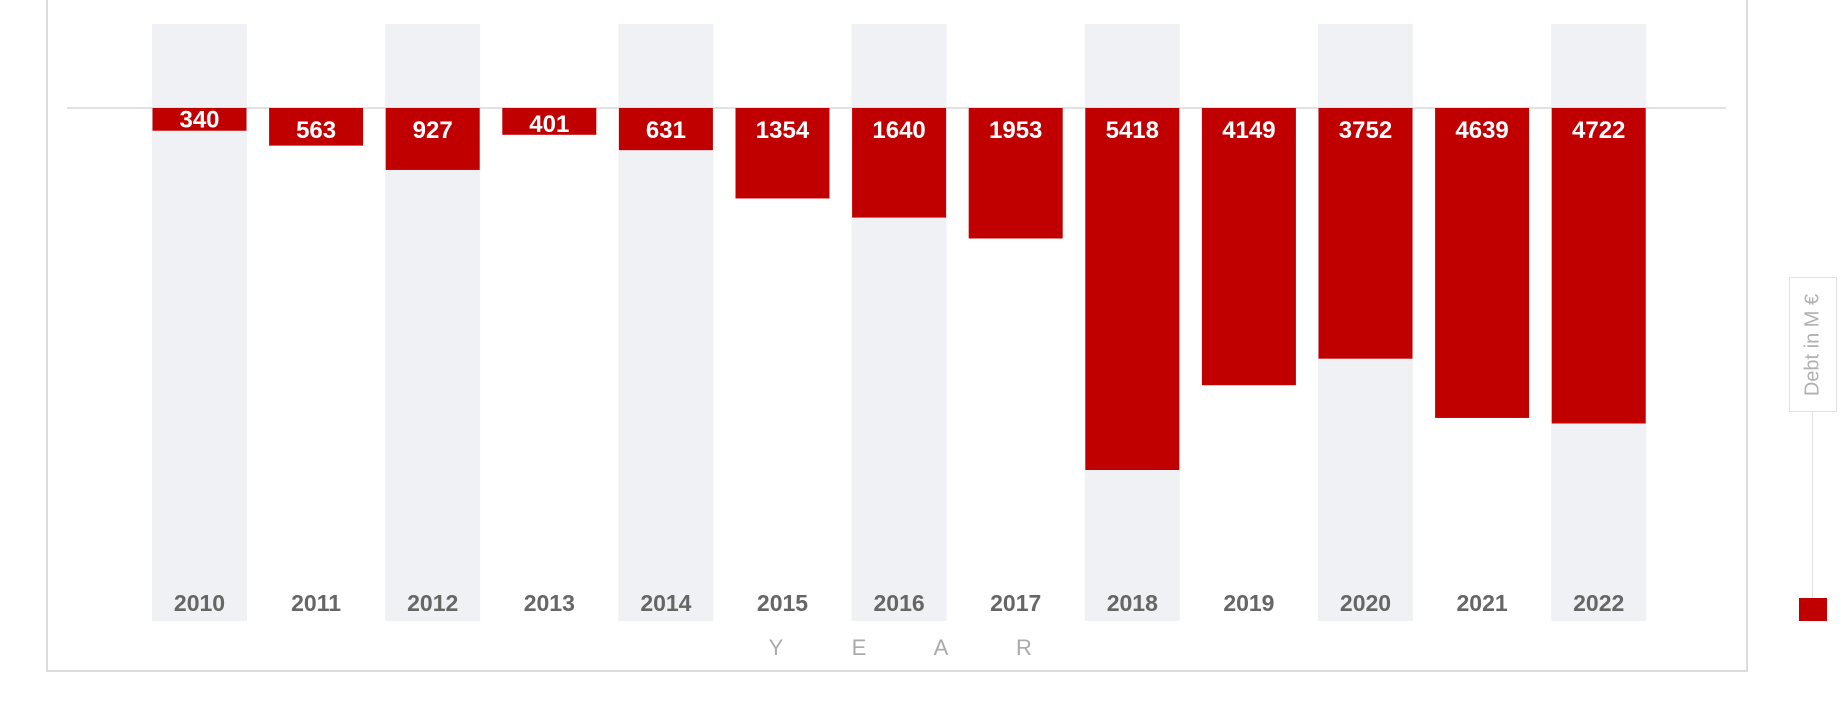  I want to click on category-tick-label: 2018, so click(1132, 603).